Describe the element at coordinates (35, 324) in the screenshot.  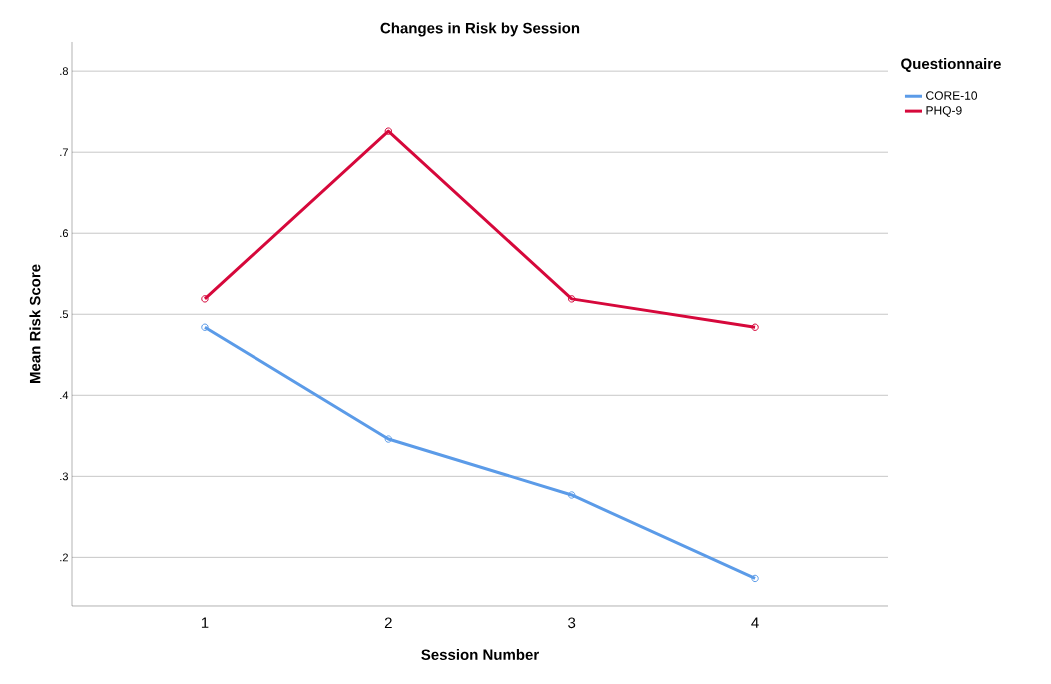
I see `y-axis-title: Mean Risk Score` at that location.